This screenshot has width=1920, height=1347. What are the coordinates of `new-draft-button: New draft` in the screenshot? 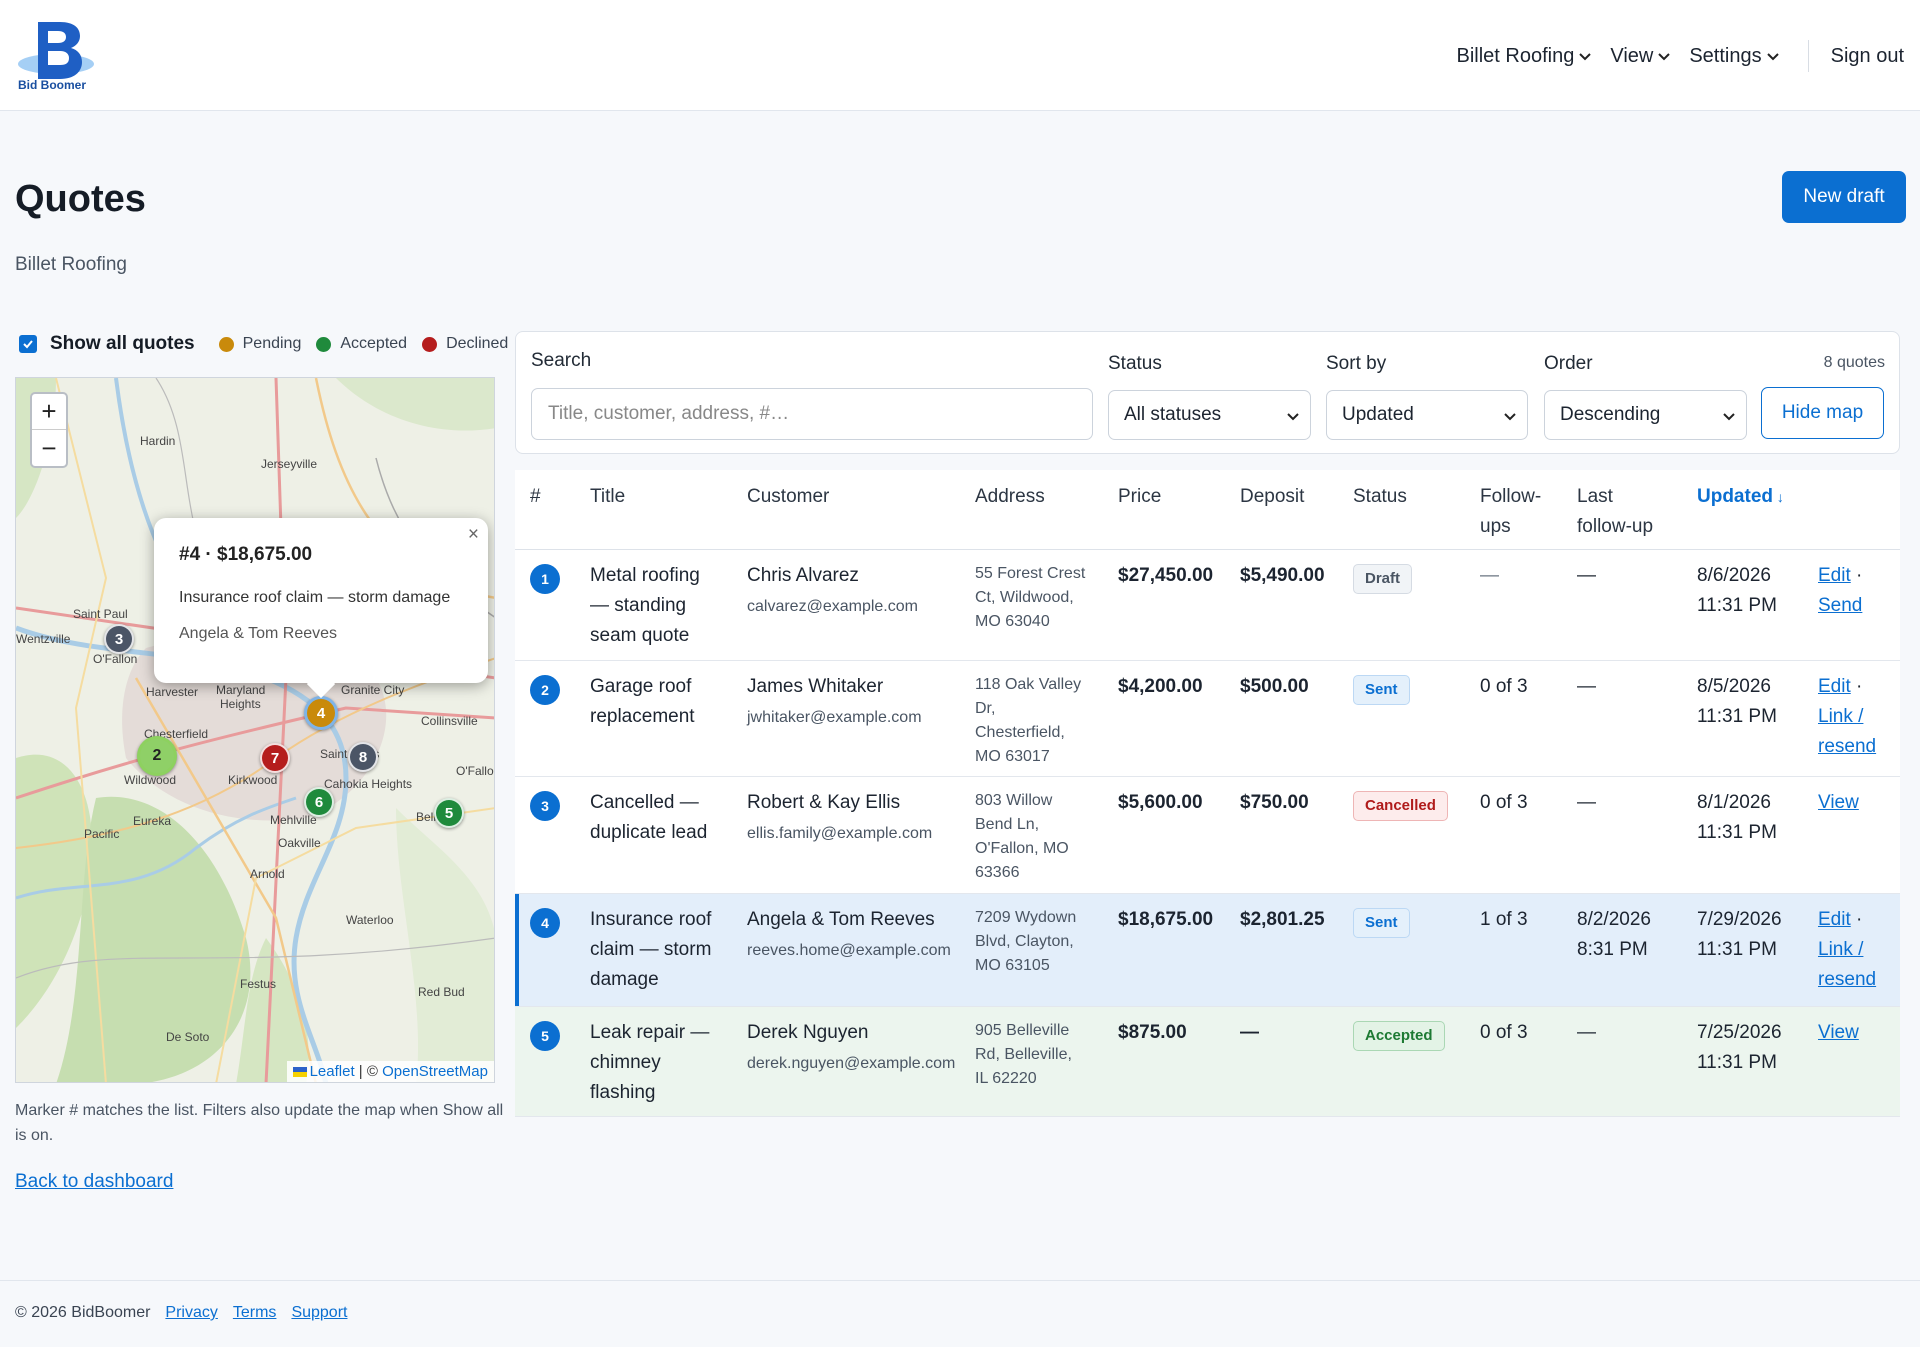 It's located at (1844, 197).